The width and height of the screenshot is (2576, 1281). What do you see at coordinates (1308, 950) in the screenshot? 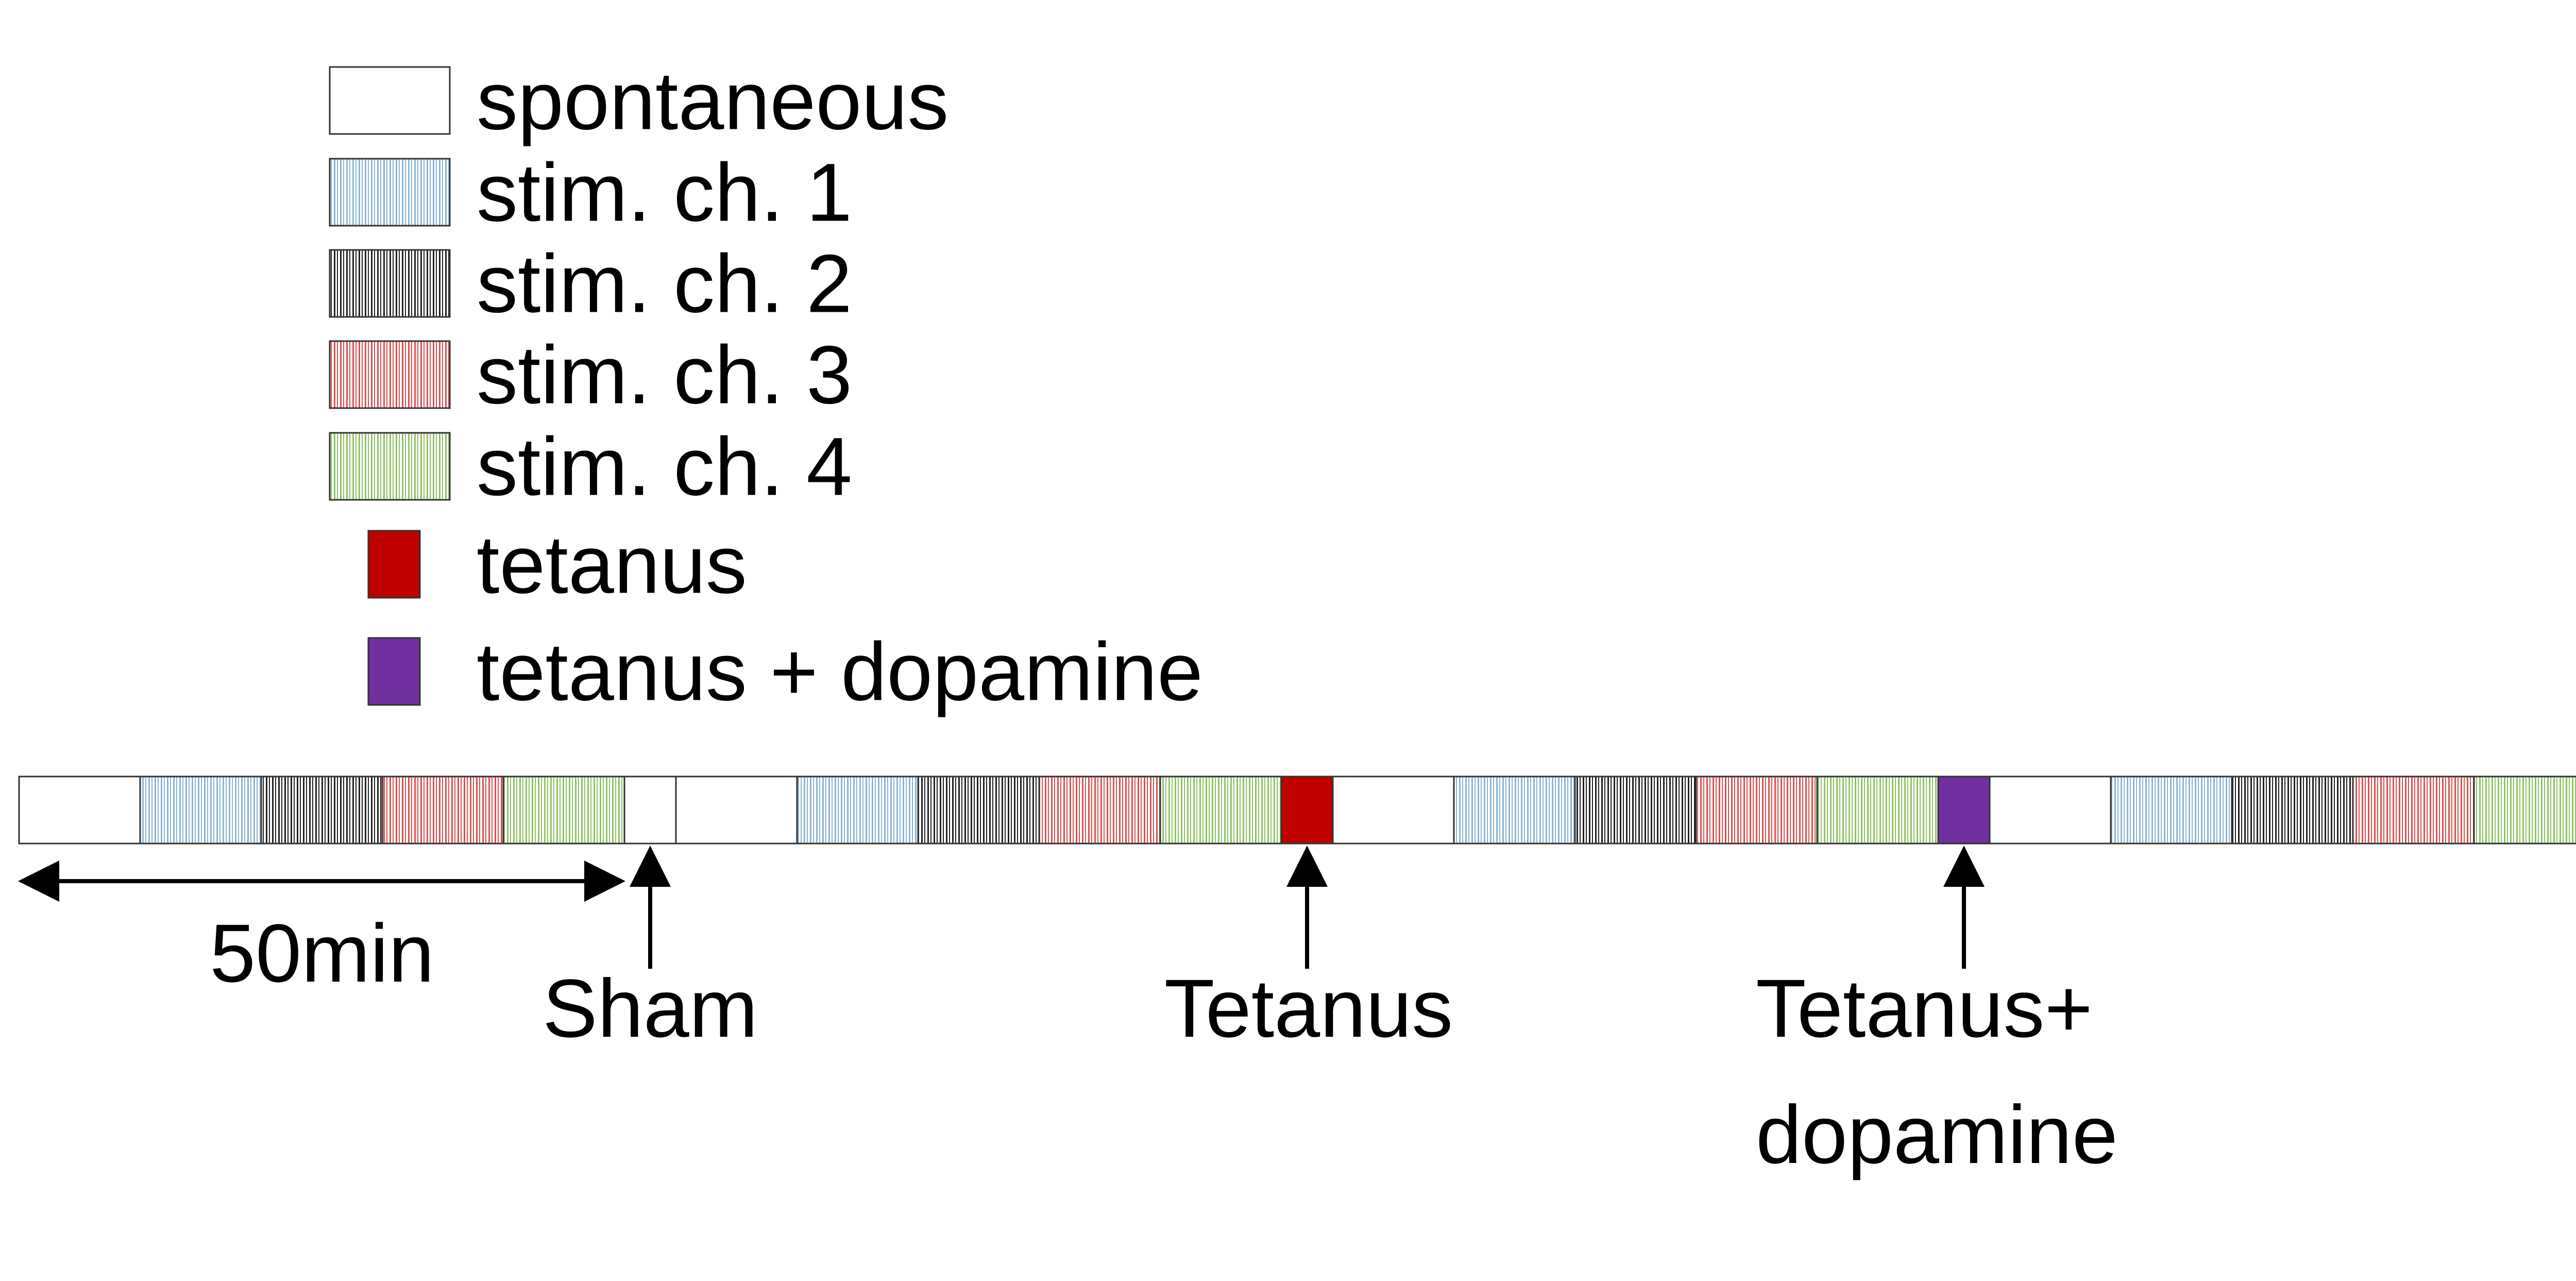
I see `event-tetanus: Tetanus` at bounding box center [1308, 950].